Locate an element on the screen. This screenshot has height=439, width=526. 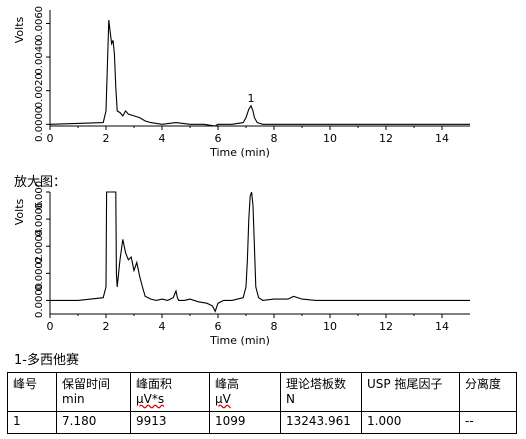
zoom-x-tick-label: 10 is located at coordinates (330, 326).